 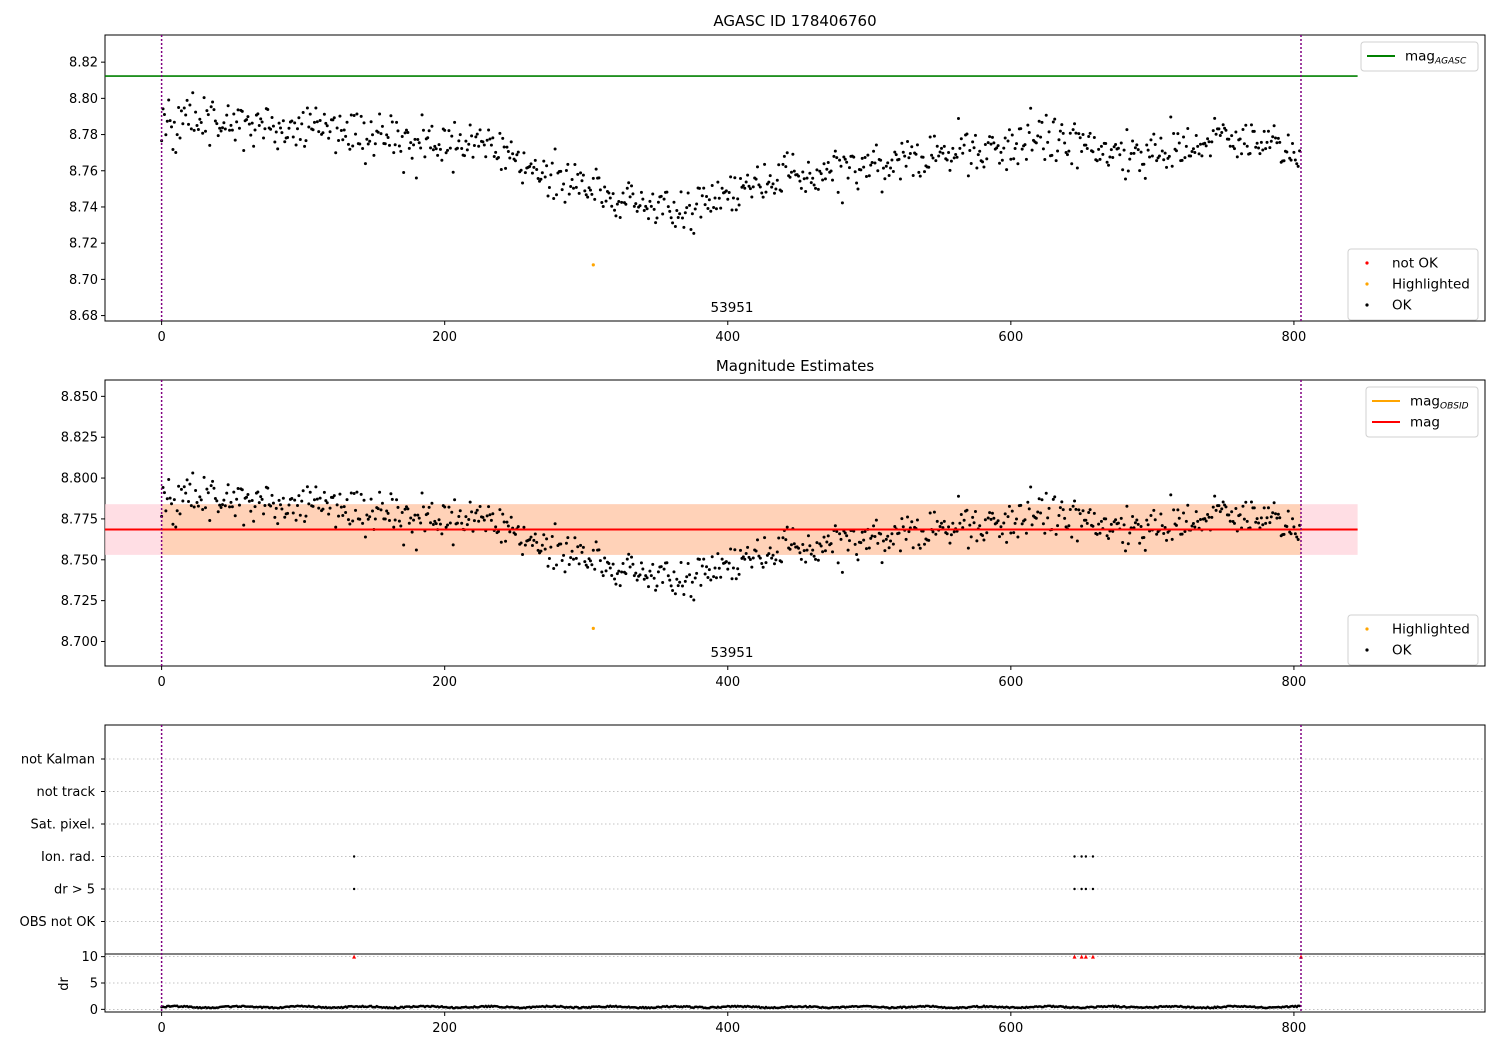 I want to click on legend-marker-ok, so click(x=1367, y=650).